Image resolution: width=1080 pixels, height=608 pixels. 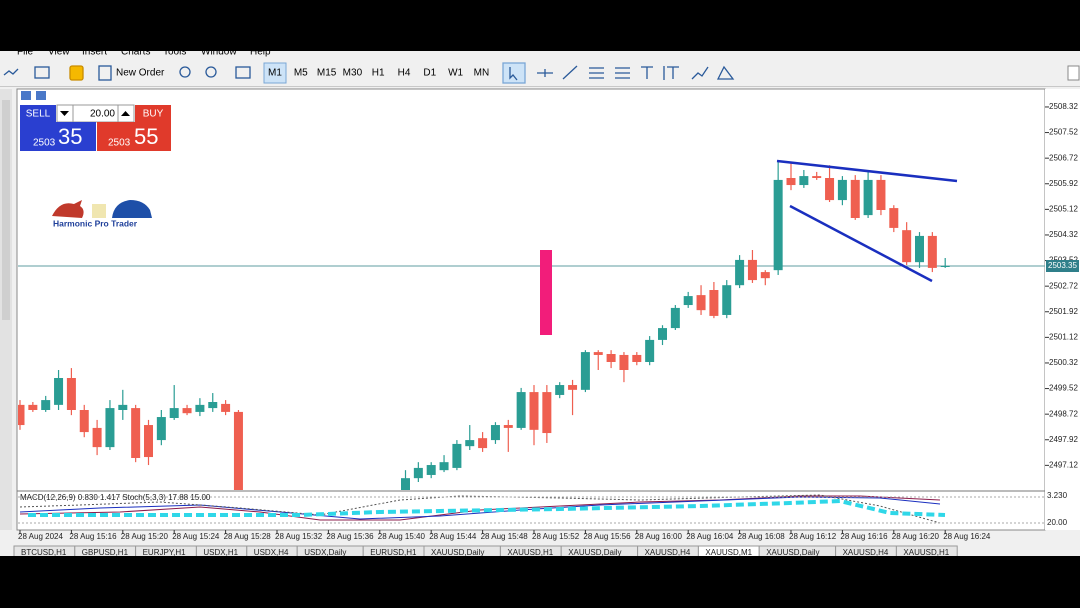 I want to click on x-tick-label: 28 Aug 15:40, so click(x=402, y=536).